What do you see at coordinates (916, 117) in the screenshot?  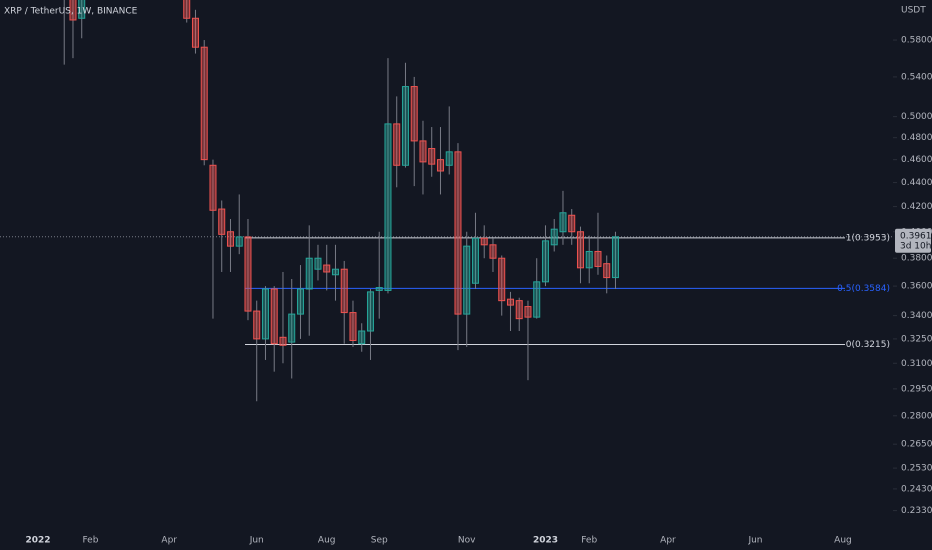 I see `y-tick-label: 0.5000` at bounding box center [916, 117].